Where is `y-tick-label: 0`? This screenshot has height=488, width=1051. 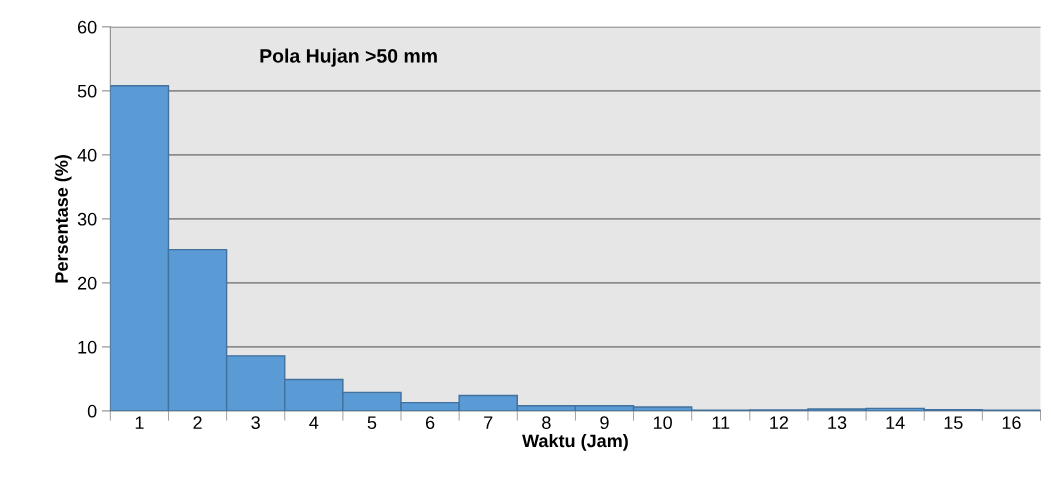
y-tick-label: 0 is located at coordinates (92, 411).